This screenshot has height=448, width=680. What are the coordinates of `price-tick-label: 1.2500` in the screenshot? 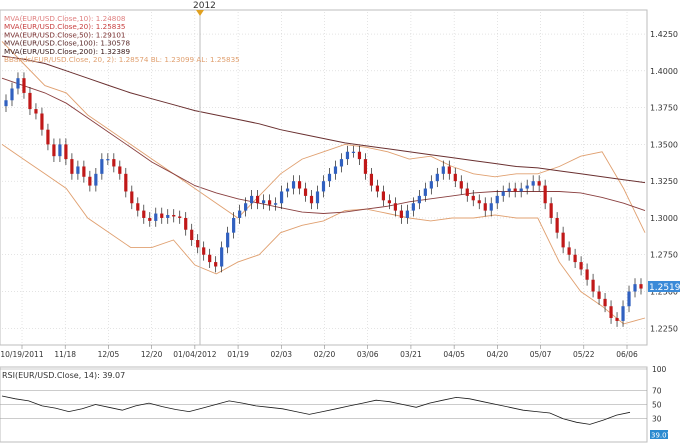 It's located at (664, 292).